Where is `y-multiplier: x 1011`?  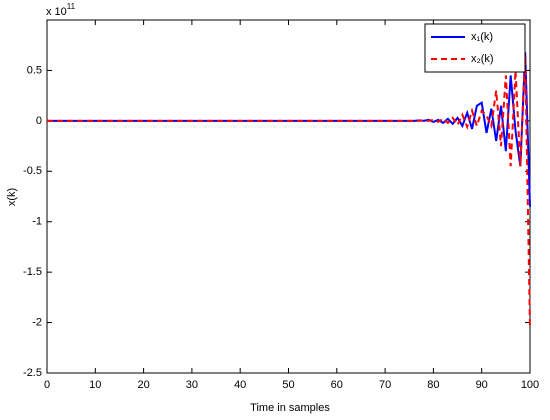
y-multiplier: x 1011 is located at coordinates (61, 10).